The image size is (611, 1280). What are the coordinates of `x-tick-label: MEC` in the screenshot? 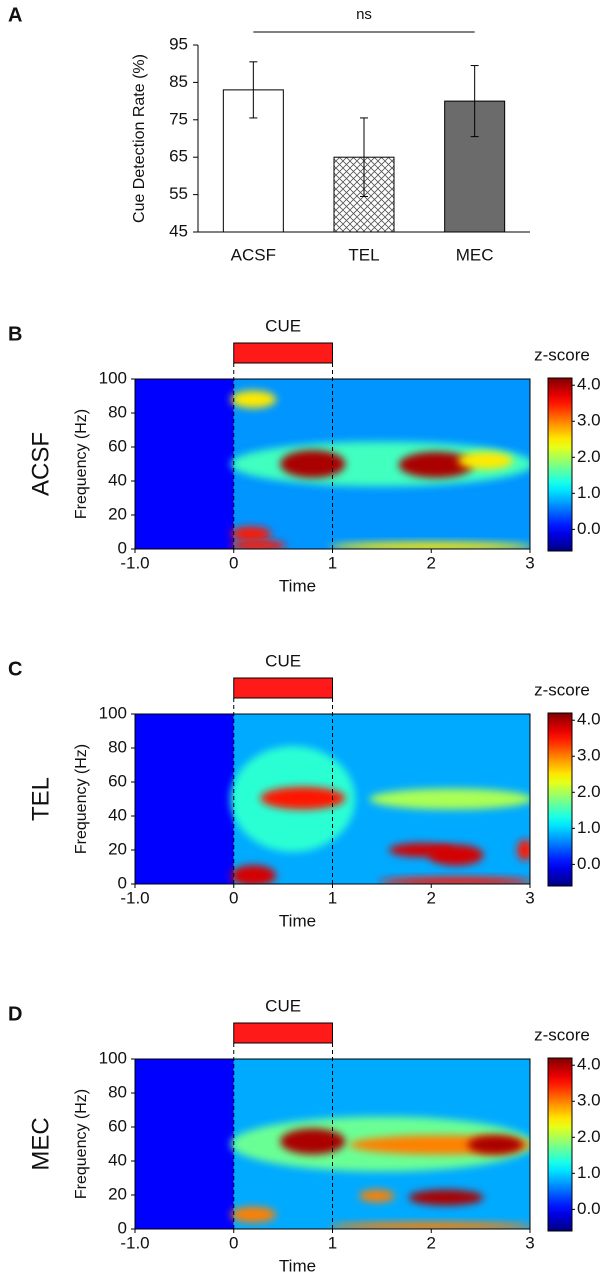 It's located at (475, 254).